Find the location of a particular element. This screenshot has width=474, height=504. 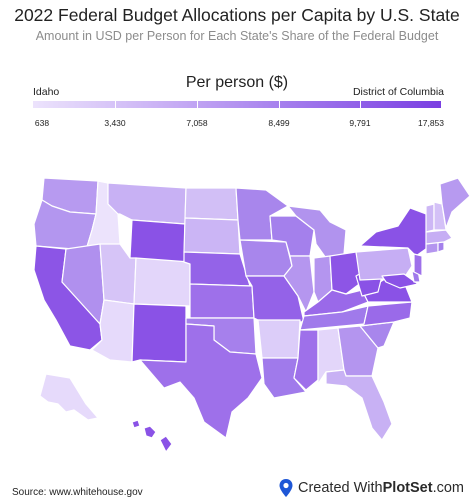

state-nebraska is located at coordinates (217, 269).